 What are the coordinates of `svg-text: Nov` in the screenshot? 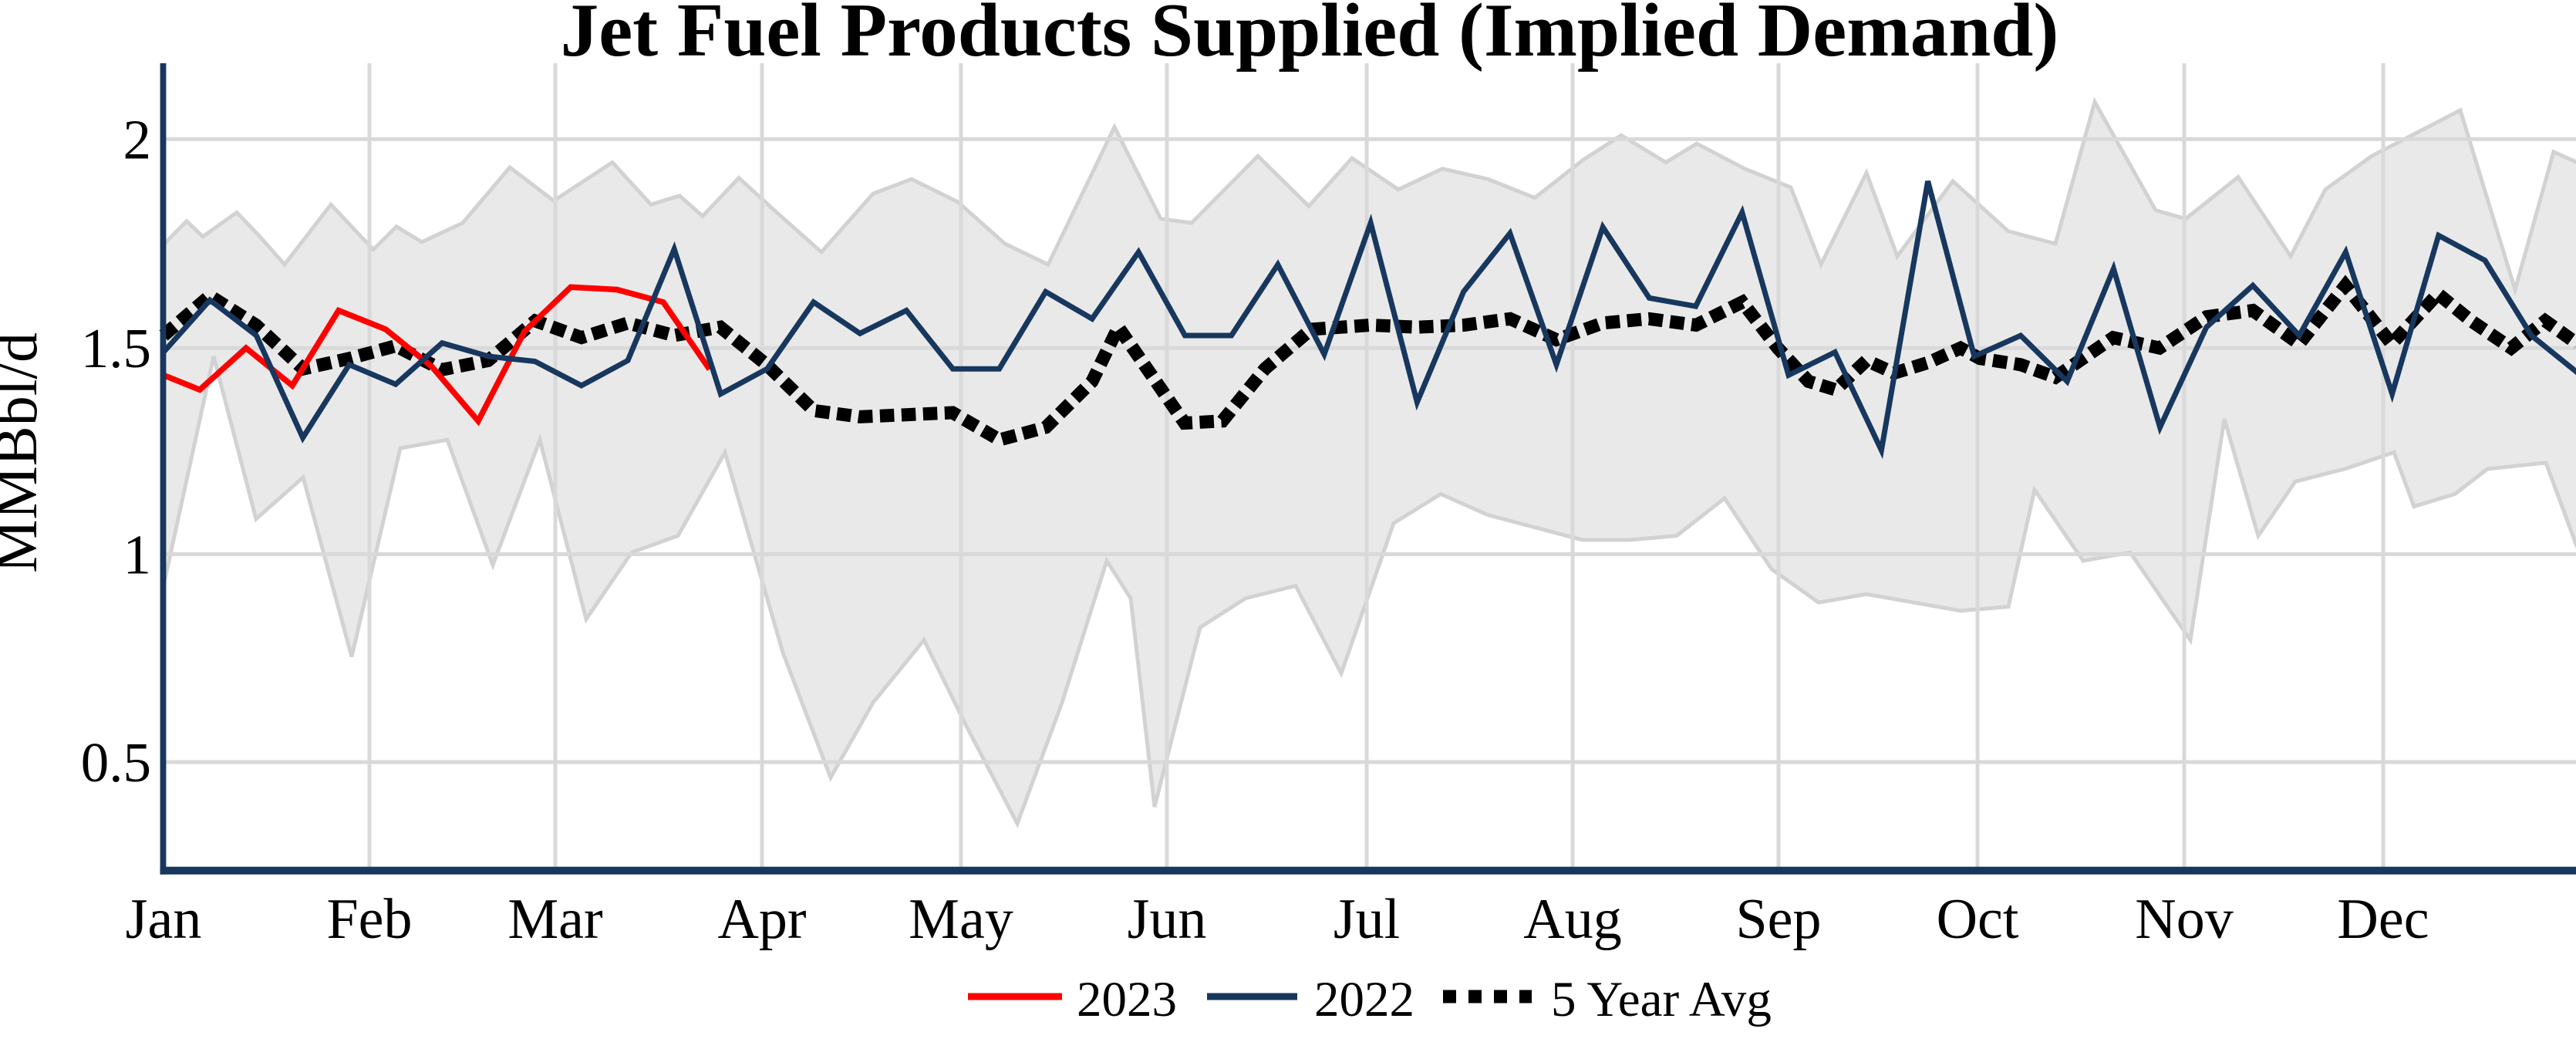 It's located at (2184, 920).